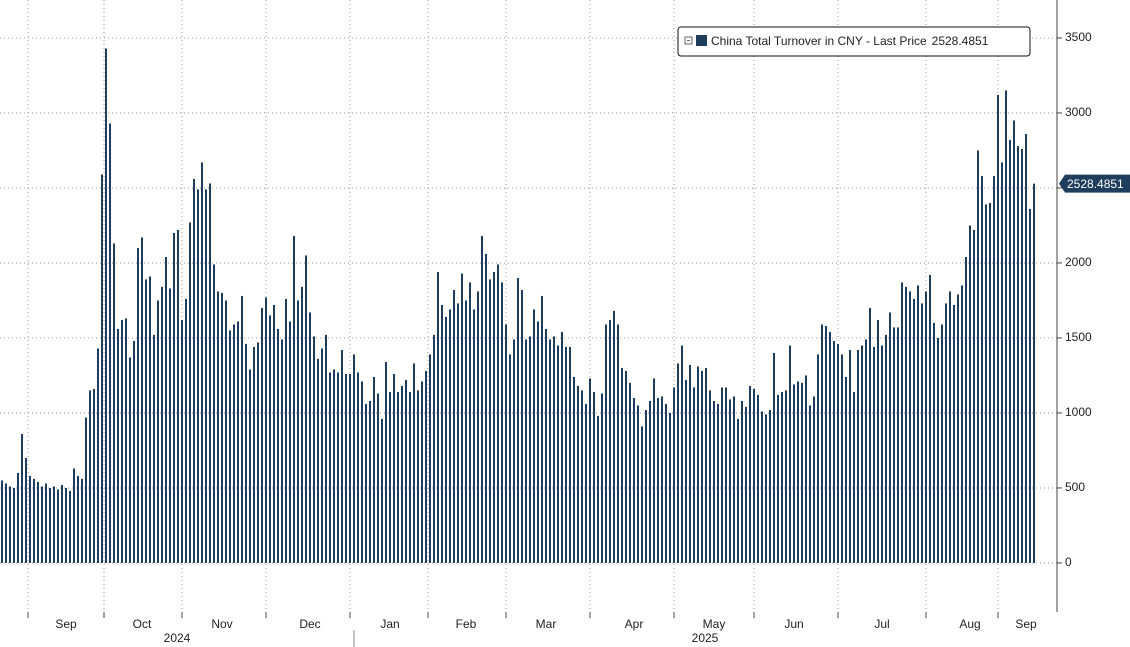 The image size is (1130, 647). Describe the element at coordinates (1078, 412) in the screenshot. I see `y-tick-label: 1000` at that location.